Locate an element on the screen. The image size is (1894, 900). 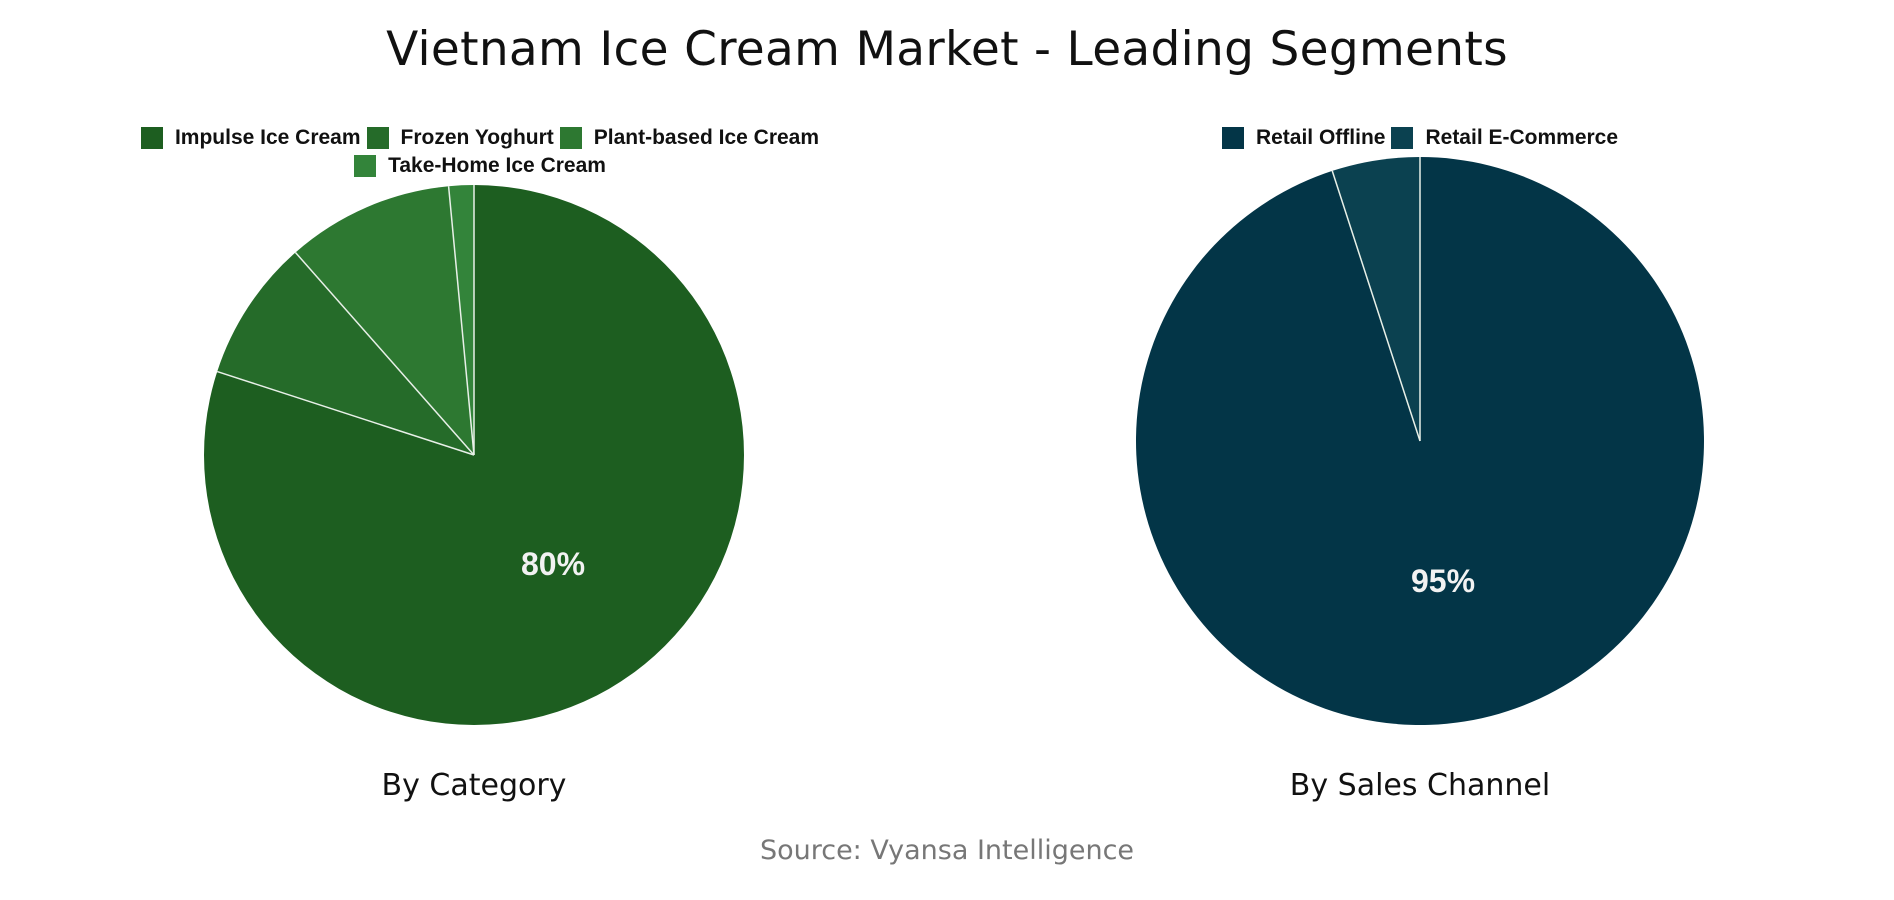
legend-label: Retail Offline is located at coordinates (1320, 137).